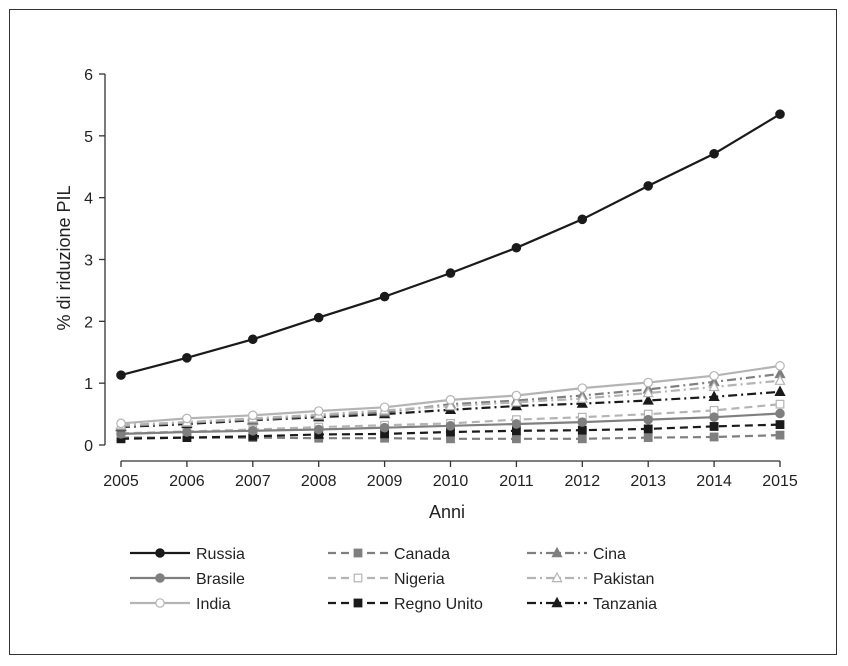 The width and height of the screenshot is (848, 666). Describe the element at coordinates (714, 481) in the screenshot. I see `x-tick-label: 2014` at that location.